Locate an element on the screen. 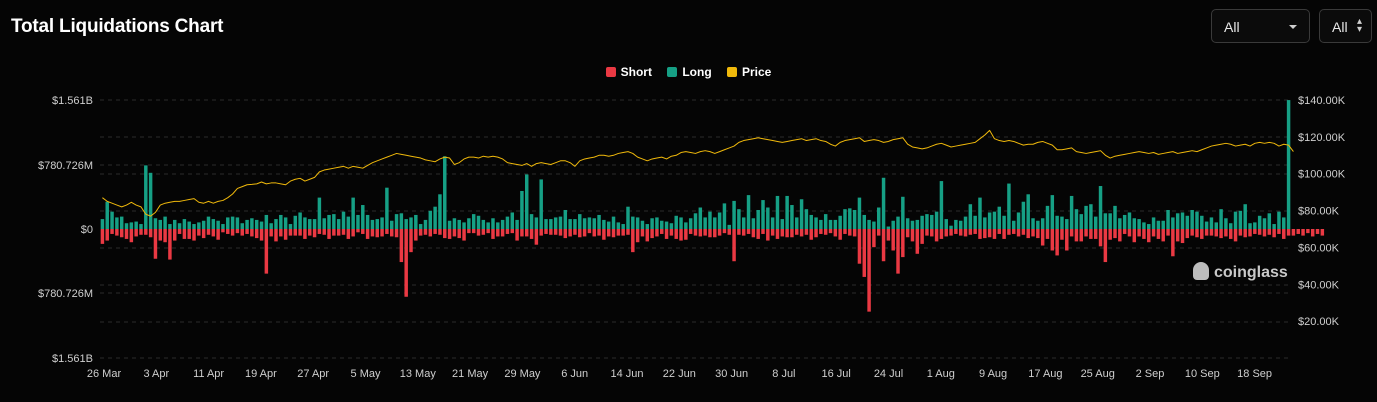 Image resolution: width=1377 pixels, height=402 pixels. filter-dropdown-1: All is located at coordinates (1260, 26).